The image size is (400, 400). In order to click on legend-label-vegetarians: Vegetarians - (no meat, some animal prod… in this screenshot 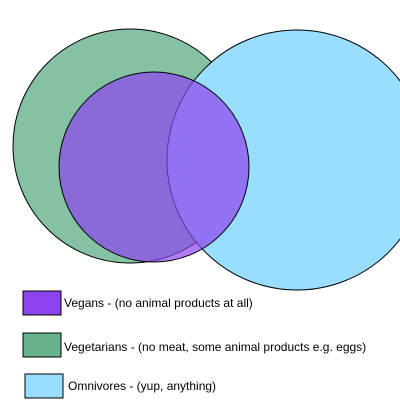, I will do `click(215, 347)`.